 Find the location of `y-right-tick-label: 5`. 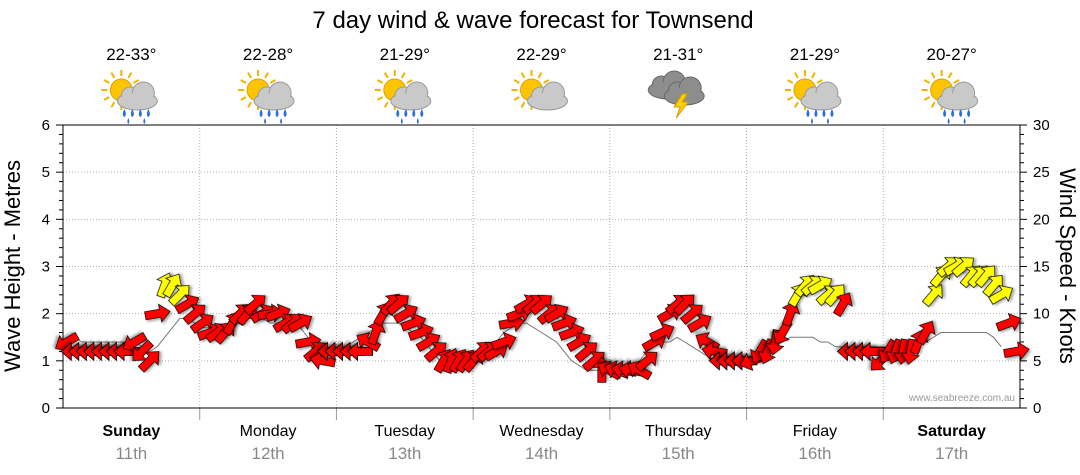

y-right-tick-label: 5 is located at coordinates (1037, 361).